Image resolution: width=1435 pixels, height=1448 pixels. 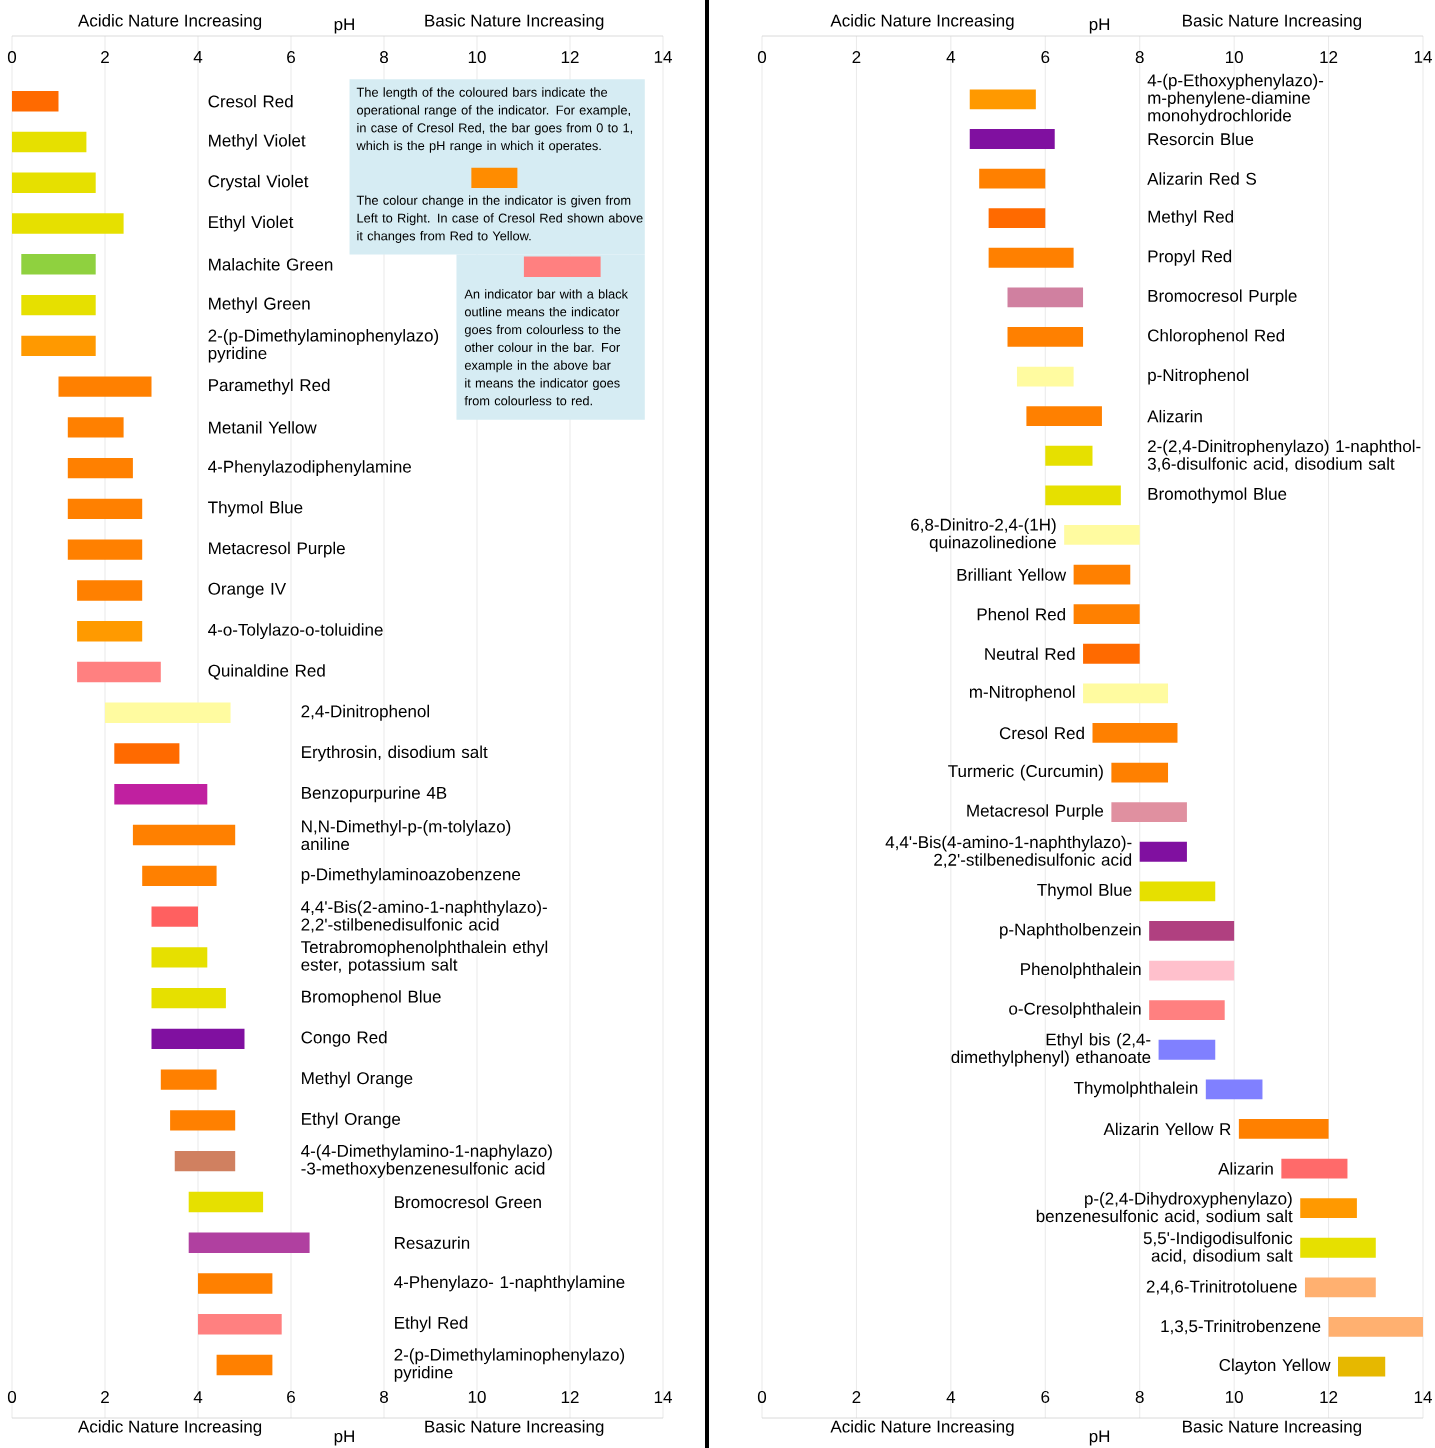 What do you see at coordinates (1235, 99) in the screenshot?
I see `y-tick-label: 4-(p-Ethoxyphenylazo)- m-phenylene-diamine monohydrochloride` at bounding box center [1235, 99].